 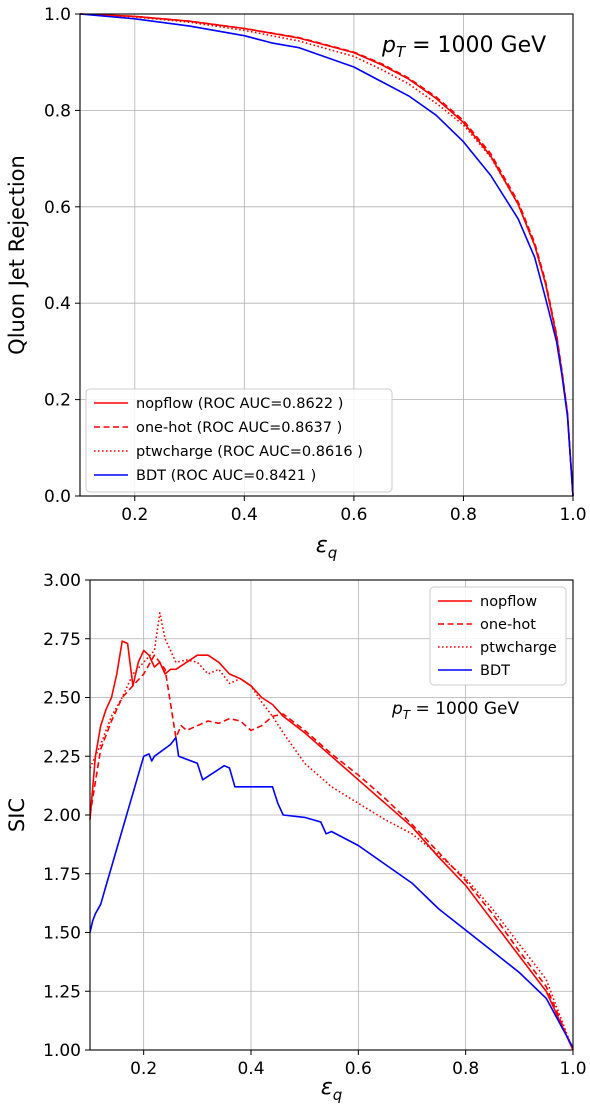 What do you see at coordinates (226, 476) in the screenshot?
I see `legend-label: BDT (ROC AUC=0.8421 )` at bounding box center [226, 476].